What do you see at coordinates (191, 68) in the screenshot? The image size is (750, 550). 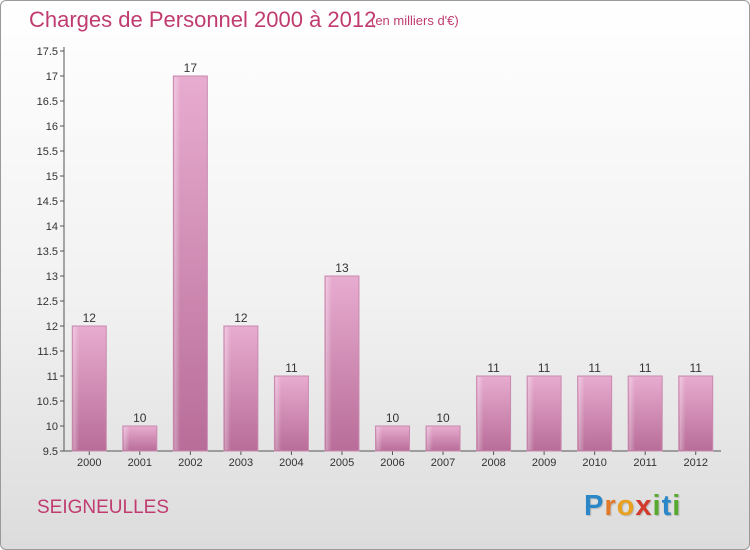 I see `data-label: 17` at bounding box center [191, 68].